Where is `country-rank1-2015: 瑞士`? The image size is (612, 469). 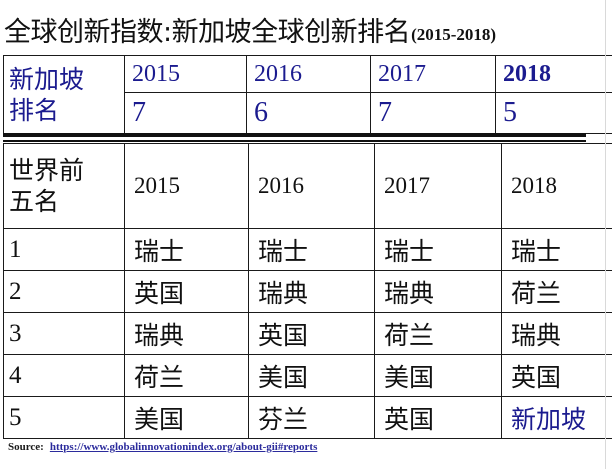 country-rank1-2015: 瑞士 is located at coordinates (186, 249).